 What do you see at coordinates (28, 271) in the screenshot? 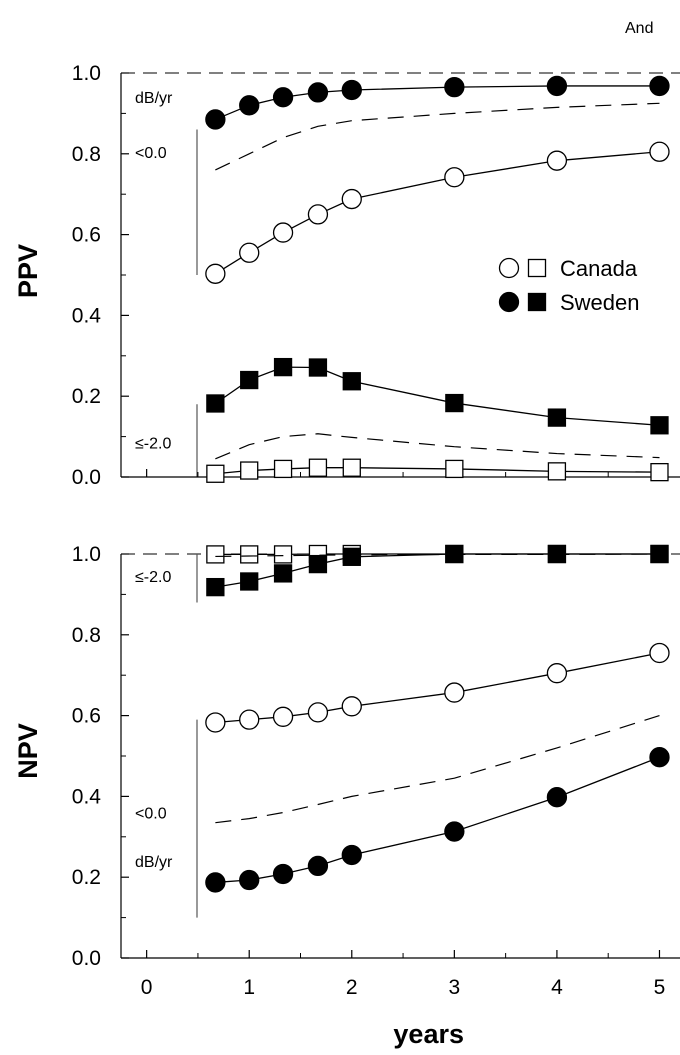
I see `y-axis-title: PPV` at bounding box center [28, 271].